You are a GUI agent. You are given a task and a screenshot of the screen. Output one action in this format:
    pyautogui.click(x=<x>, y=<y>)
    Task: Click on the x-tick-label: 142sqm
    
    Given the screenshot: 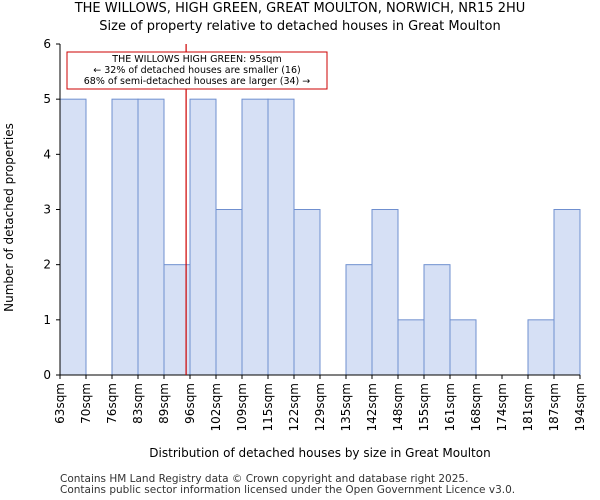 What is the action you would take?
    pyautogui.click(x=372, y=407)
    